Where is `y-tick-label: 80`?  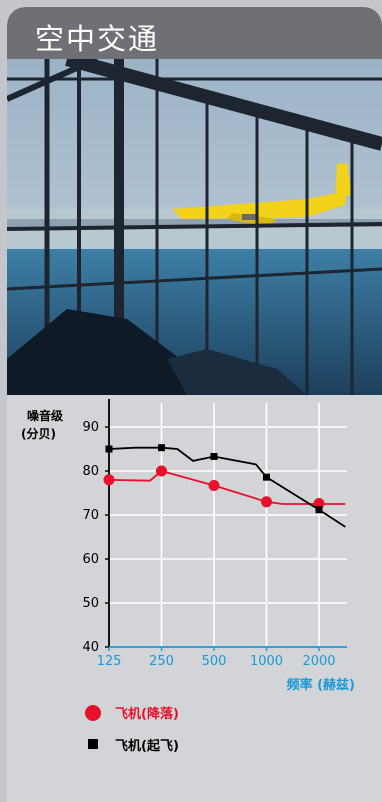 y-tick-label: 80 is located at coordinates (90, 471).